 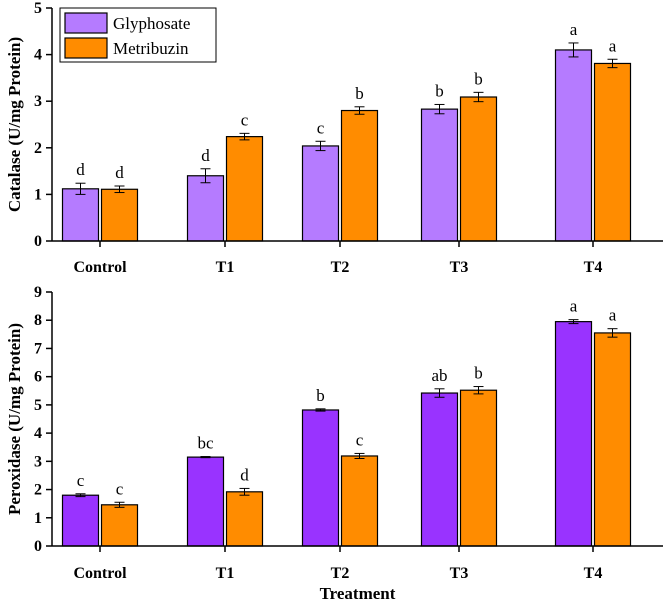 I want to click on legend-swatch-glyphosate, so click(x=86, y=23).